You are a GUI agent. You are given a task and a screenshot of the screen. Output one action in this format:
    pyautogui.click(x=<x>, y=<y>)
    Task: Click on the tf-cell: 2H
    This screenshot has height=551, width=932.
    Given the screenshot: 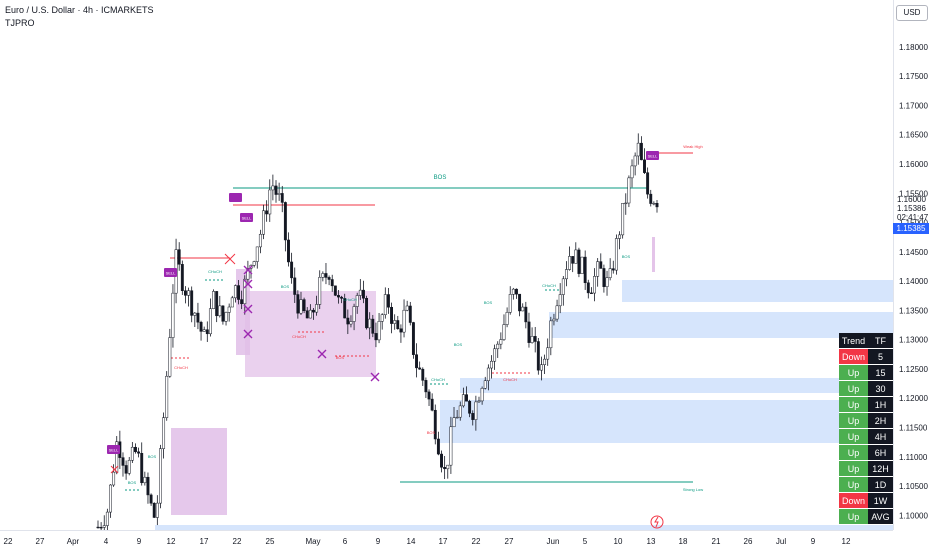 What is the action you would take?
    pyautogui.click(x=880, y=420)
    